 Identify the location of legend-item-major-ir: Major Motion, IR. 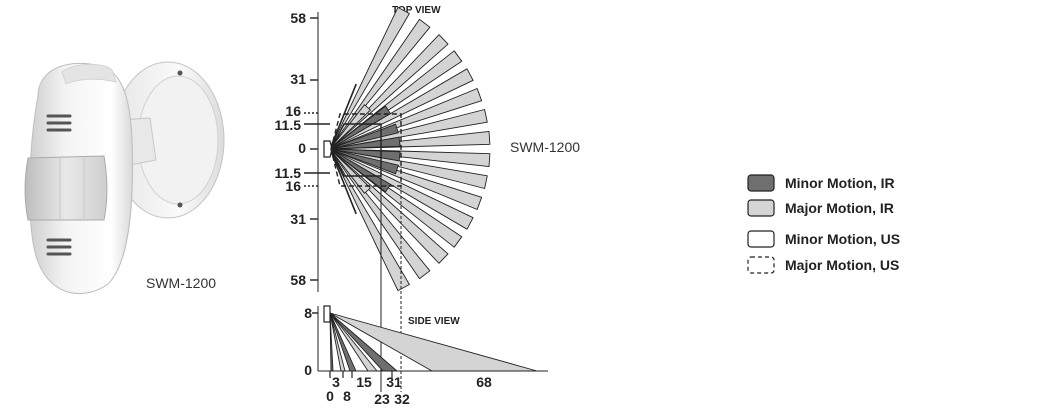
(820, 208).